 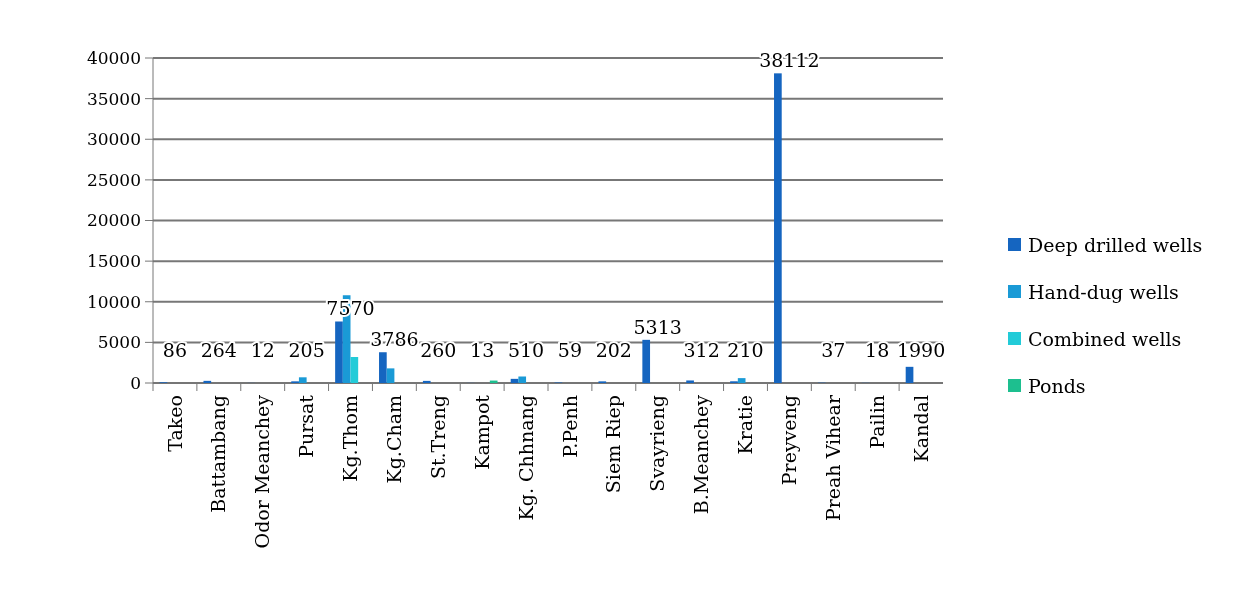 I want to click on data-label: 12, so click(x=262, y=350).